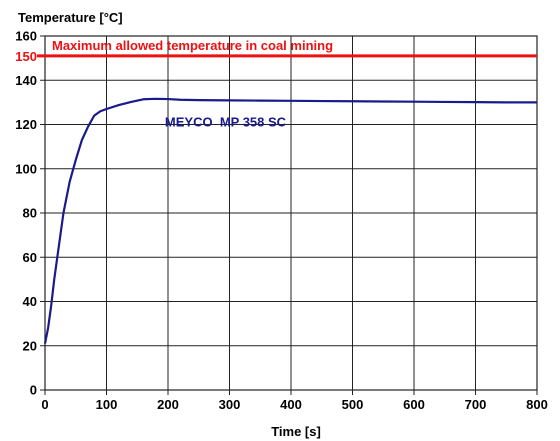 The image size is (560, 441). I want to click on x-tick-label: 300, so click(230, 404).